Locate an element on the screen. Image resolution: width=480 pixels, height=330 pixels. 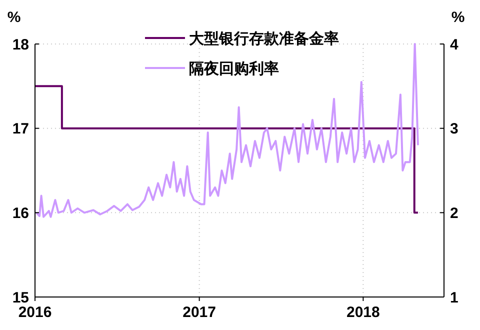
x-tick-label: 2017 is located at coordinates (199, 312).